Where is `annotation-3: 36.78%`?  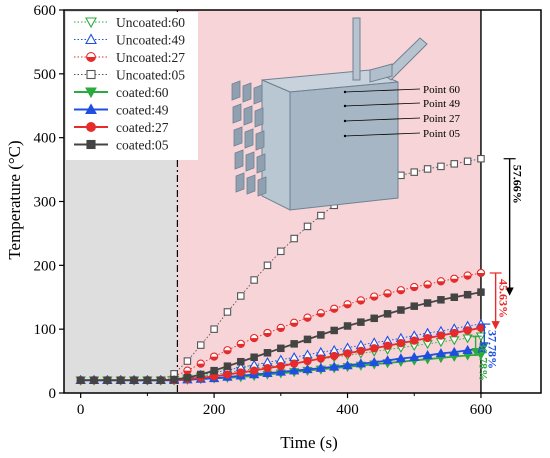 annotation-3: 36.78% is located at coordinates (480, 358).